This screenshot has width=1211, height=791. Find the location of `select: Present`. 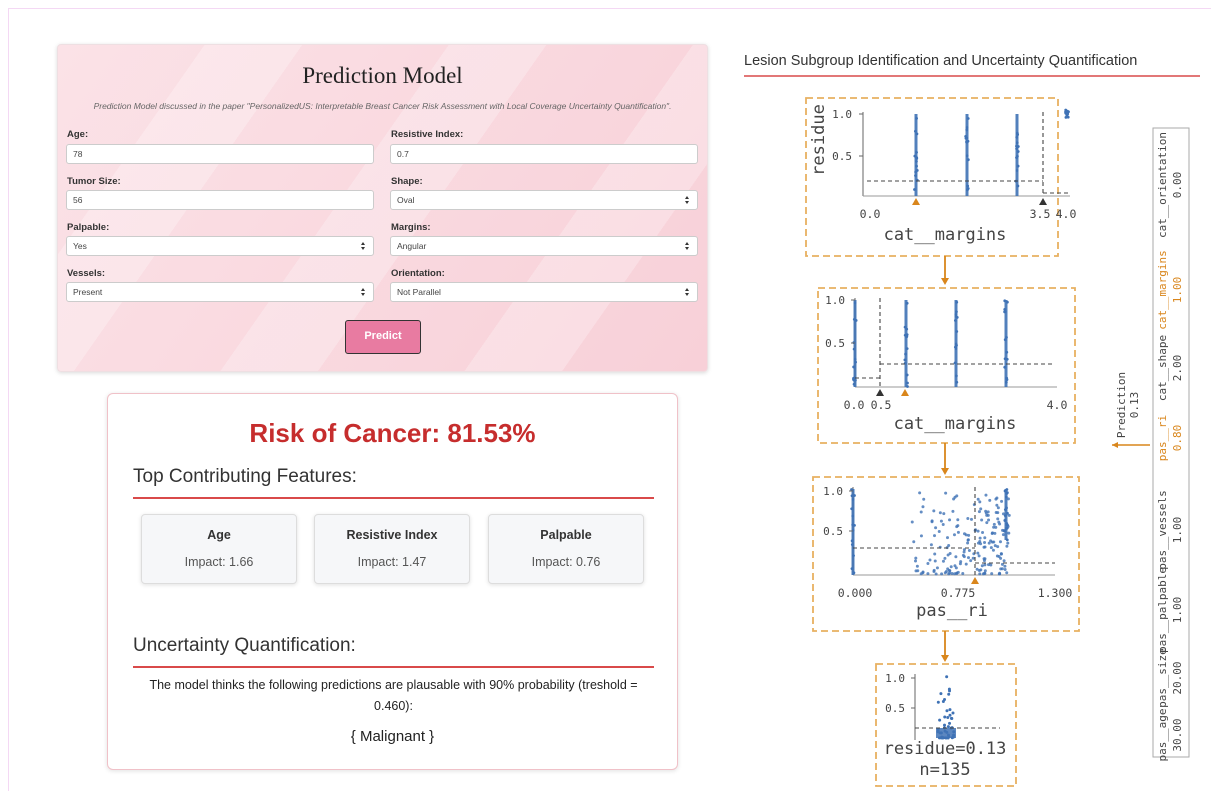

select: Present is located at coordinates (220, 292).